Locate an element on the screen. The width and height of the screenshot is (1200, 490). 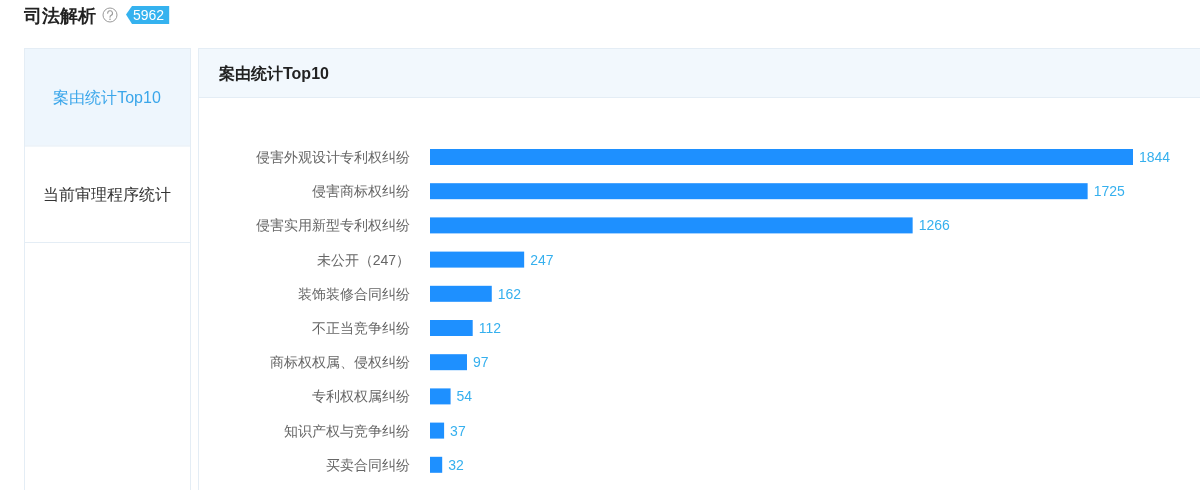
y-tick-label: 侵害外观设计专利权纠纷 is located at coordinates (333, 157).